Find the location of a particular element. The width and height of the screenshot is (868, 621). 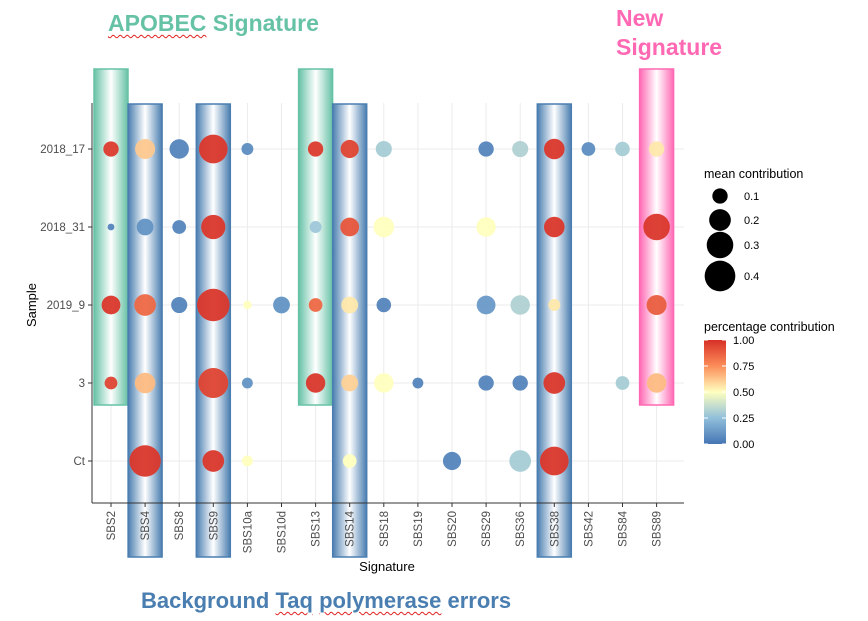

size-legend: mean contribution 0.1 0.2 0.3 0.4 is located at coordinates (753, 229).